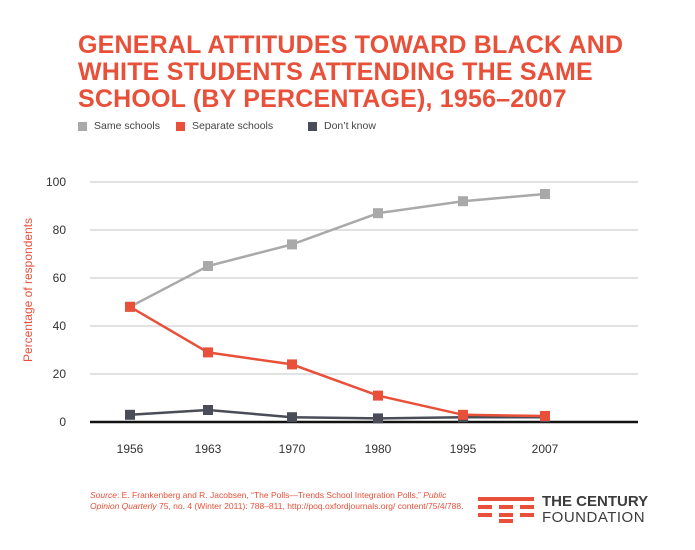 Image resolution: width=695 pixels, height=550 pixels. Describe the element at coordinates (103, 495) in the screenshot. I see `source-label: Source` at that location.